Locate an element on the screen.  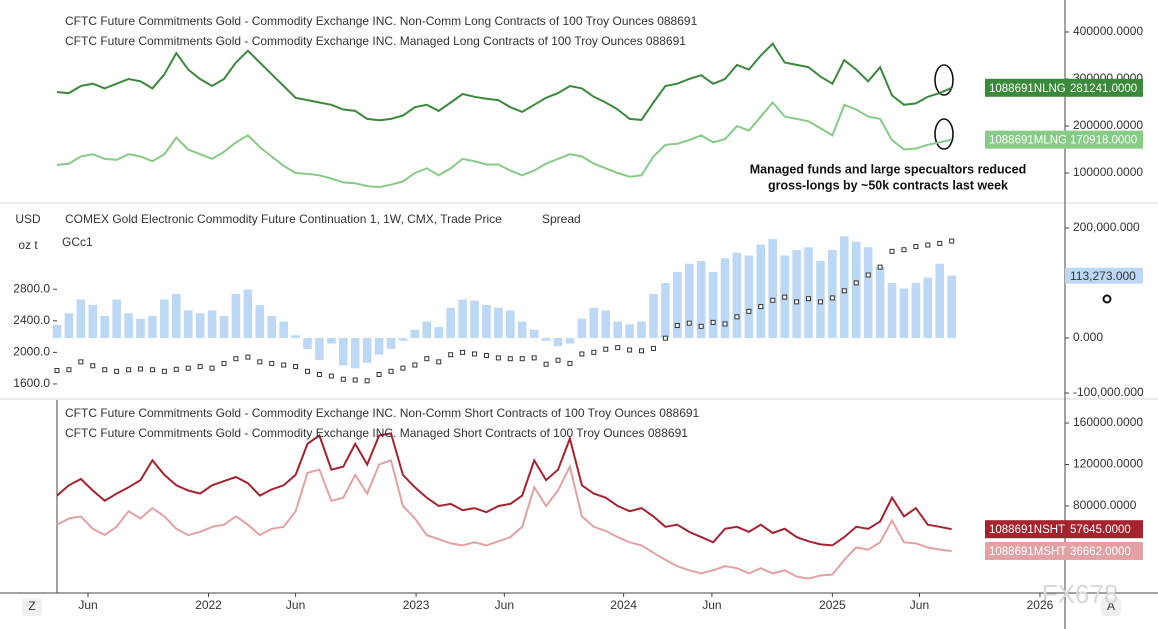
y-tick-label: 0.000 is located at coordinates (1088, 337).